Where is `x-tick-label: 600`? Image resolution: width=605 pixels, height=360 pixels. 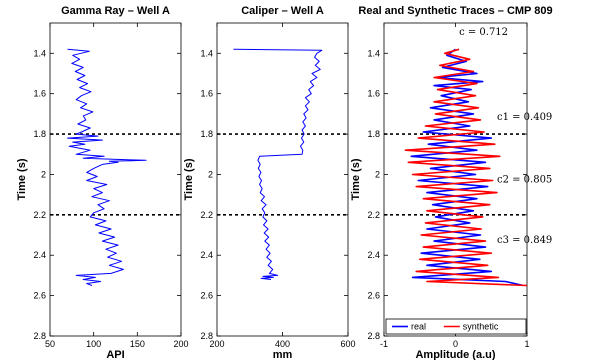 x-tick-label: 600 is located at coordinates (347, 344).